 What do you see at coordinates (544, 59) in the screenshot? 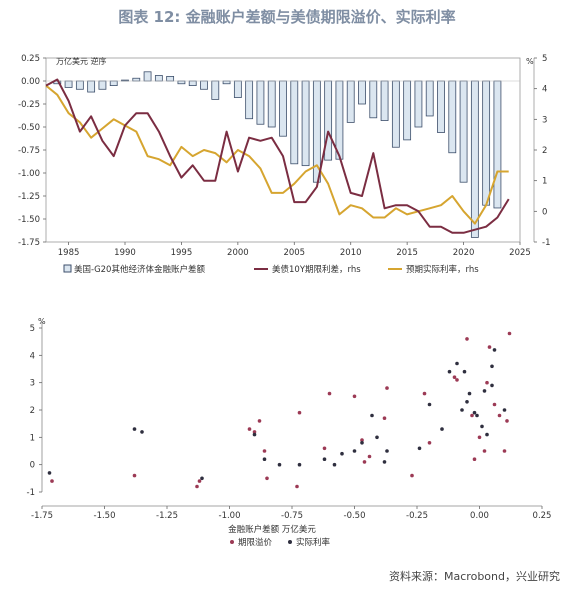
I see `right-tick-label: 5` at bounding box center [544, 59].